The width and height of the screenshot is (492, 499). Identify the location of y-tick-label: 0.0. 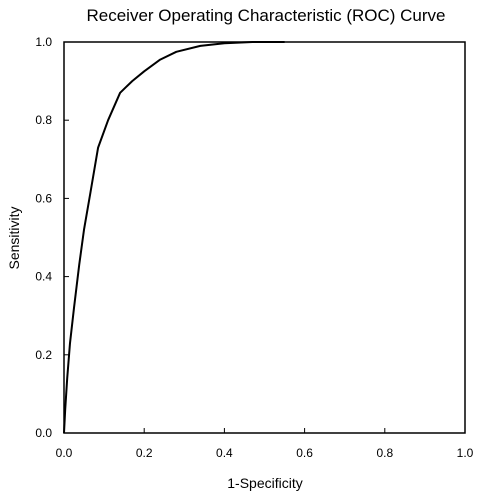
(43, 433).